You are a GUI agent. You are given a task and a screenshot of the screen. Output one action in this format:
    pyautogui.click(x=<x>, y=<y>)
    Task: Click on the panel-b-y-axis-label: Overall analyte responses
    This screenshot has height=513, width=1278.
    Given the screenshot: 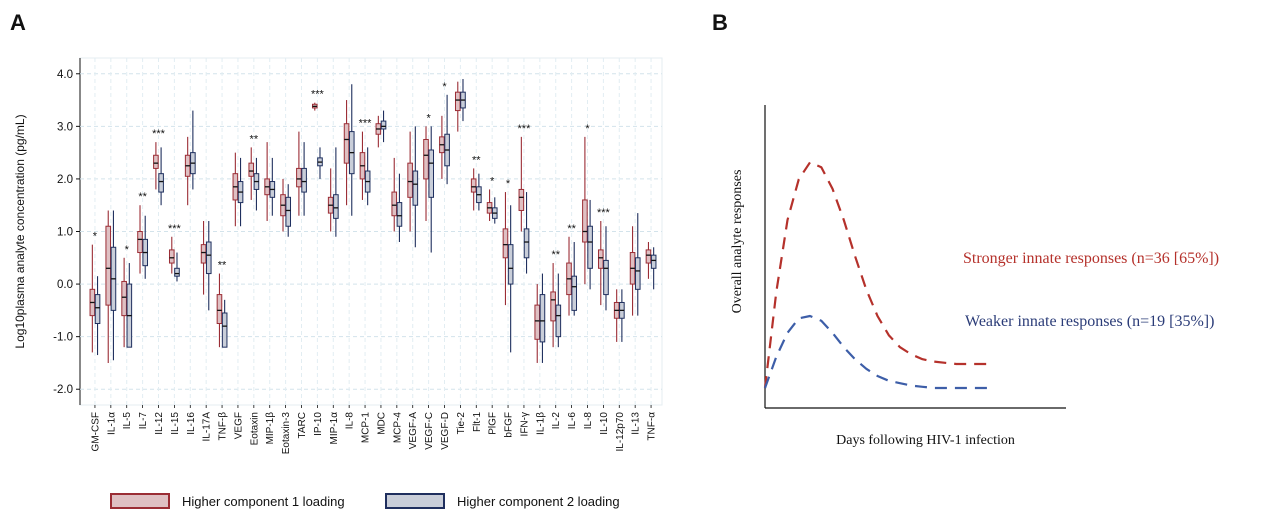 What is the action you would take?
    pyautogui.click(x=737, y=242)
    